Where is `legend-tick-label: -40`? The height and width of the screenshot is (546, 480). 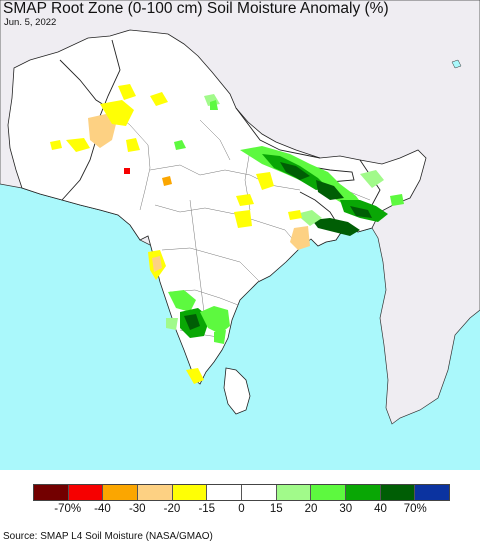
legend-tick-label: -40 is located at coordinates (102, 509).